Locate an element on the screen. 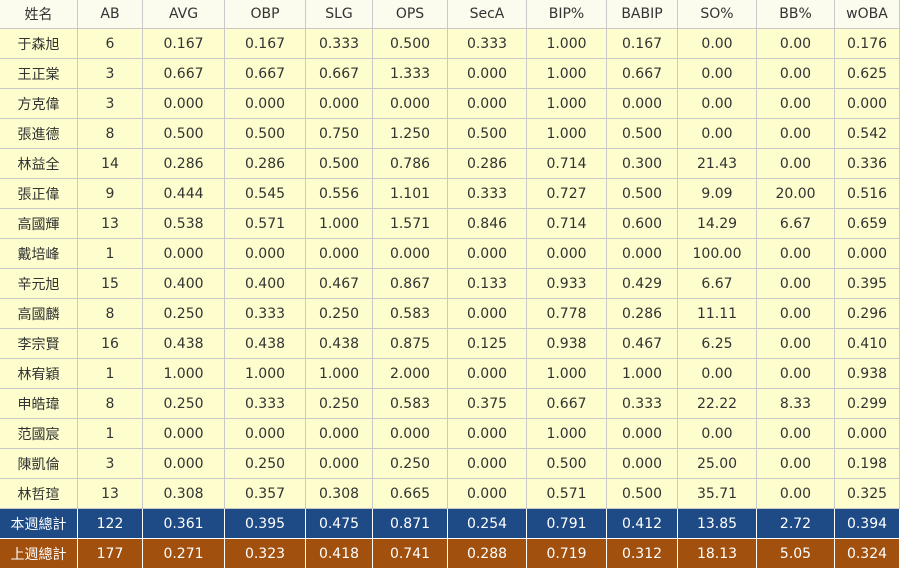  data-cell: 16 is located at coordinates (110, 344).